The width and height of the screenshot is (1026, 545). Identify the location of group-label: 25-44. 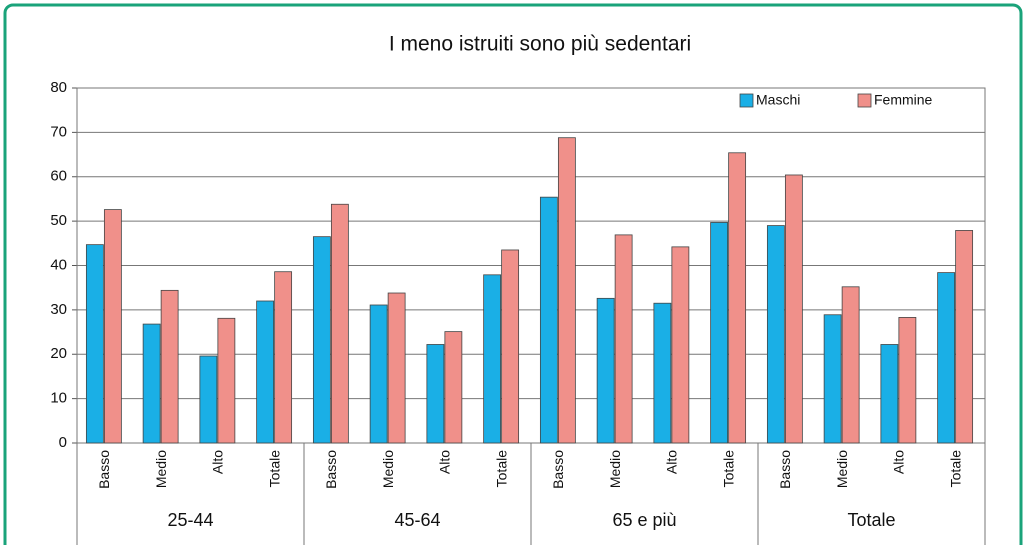
(190, 520).